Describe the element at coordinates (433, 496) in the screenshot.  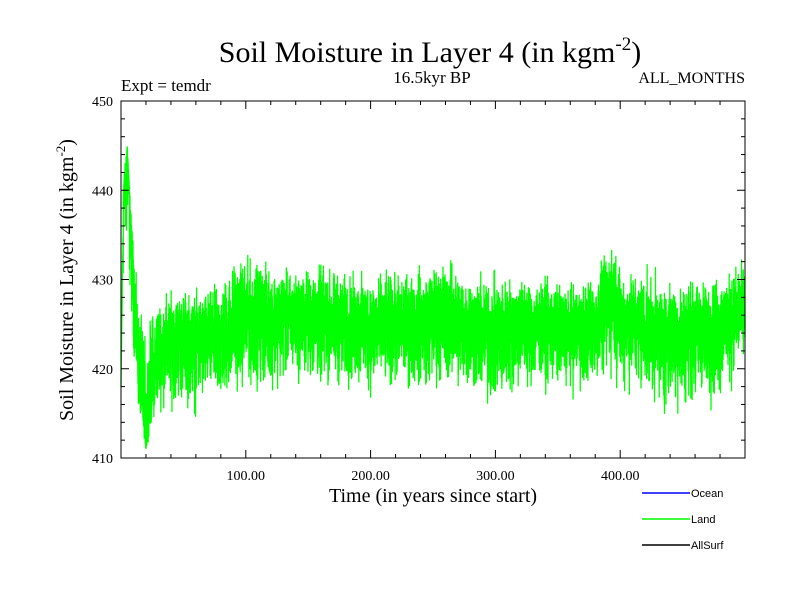
I see `x-axis-label: Time (in years since start)` at that location.